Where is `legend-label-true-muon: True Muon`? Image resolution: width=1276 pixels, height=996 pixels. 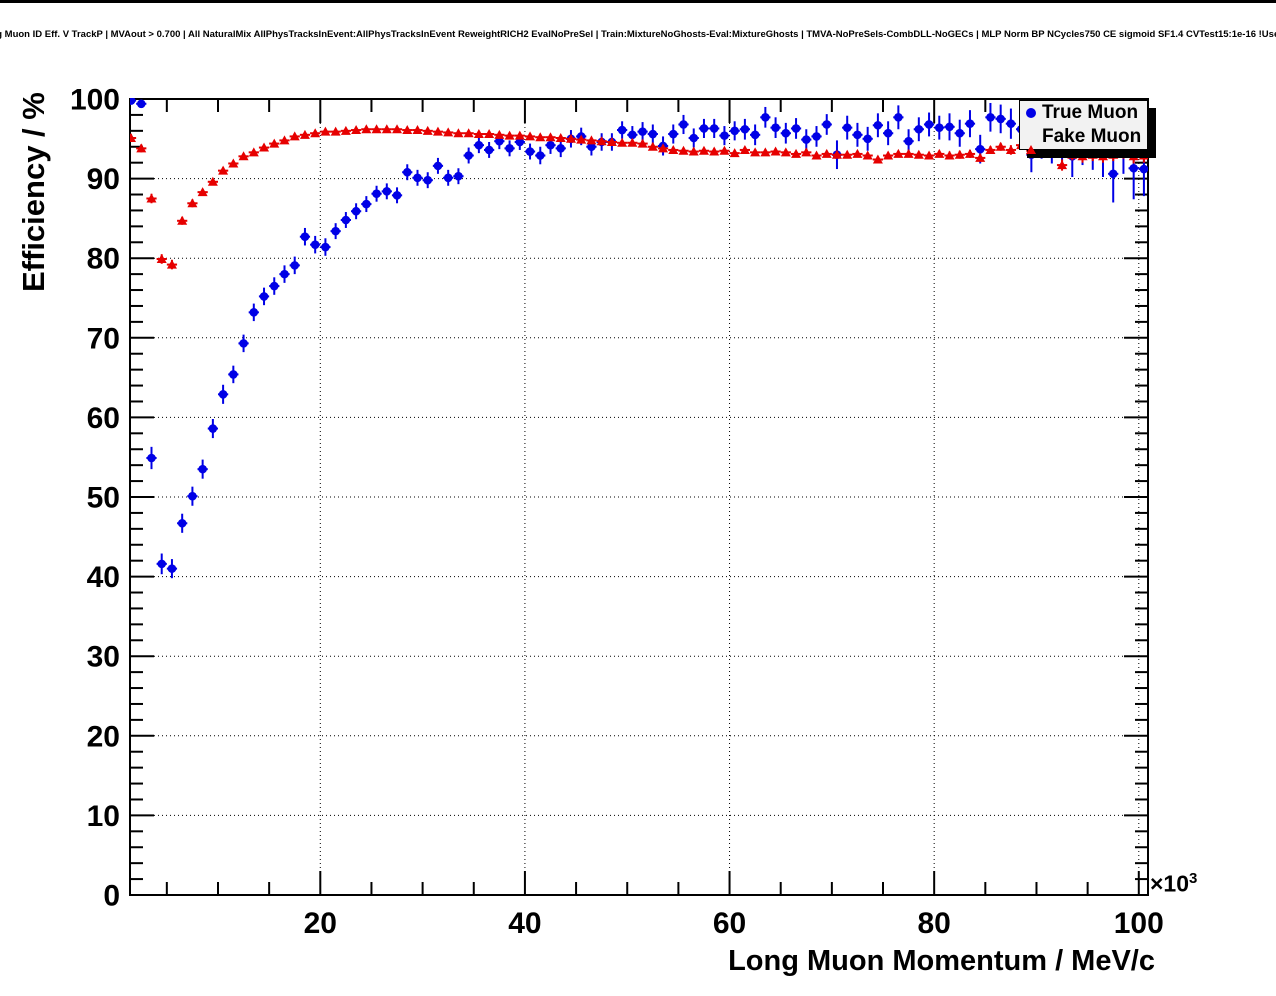
legend-label-true-muon: True Muon is located at coordinates (1090, 112).